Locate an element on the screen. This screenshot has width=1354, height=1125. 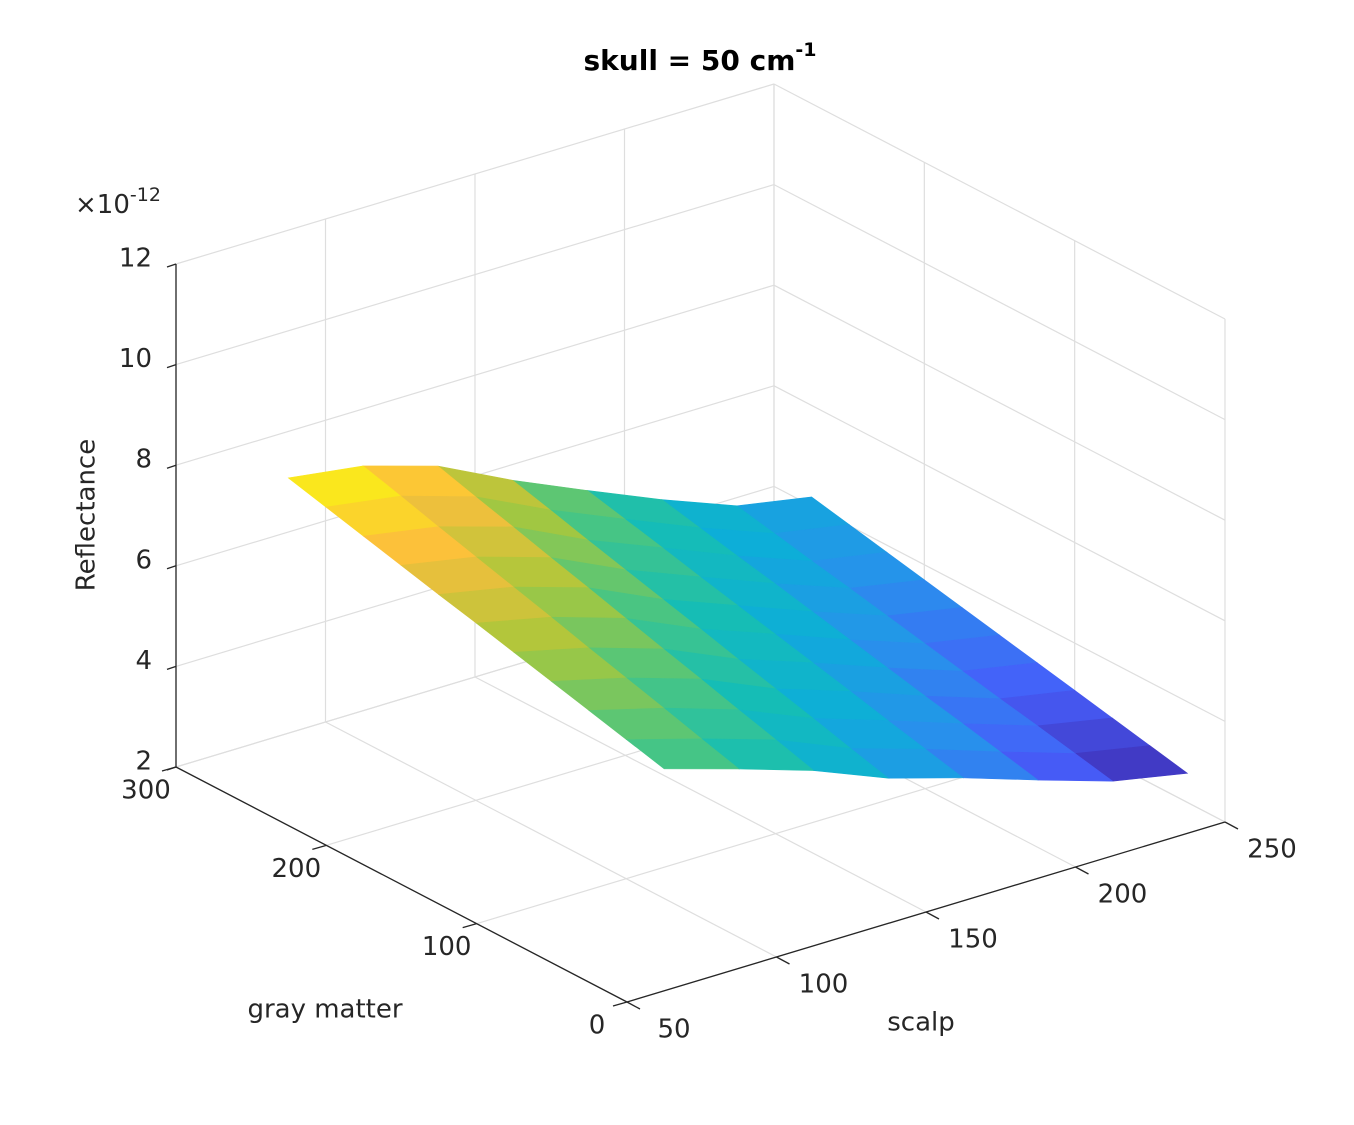
z-tick-label: 12 is located at coordinates (135, 259).